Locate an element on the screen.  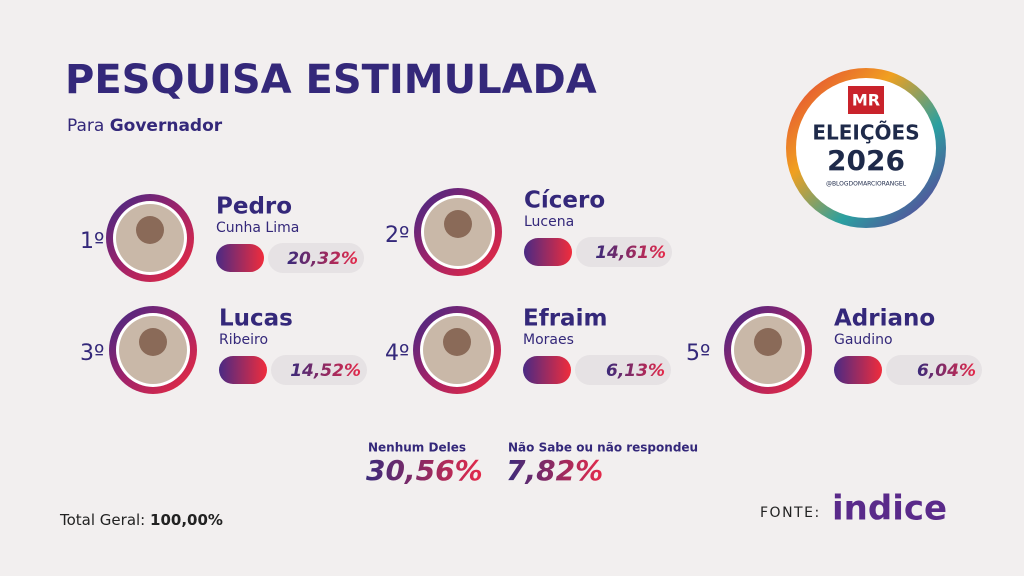
logo-handle: @BLOGDOMARCIORANGEL is located at coordinates (866, 184).